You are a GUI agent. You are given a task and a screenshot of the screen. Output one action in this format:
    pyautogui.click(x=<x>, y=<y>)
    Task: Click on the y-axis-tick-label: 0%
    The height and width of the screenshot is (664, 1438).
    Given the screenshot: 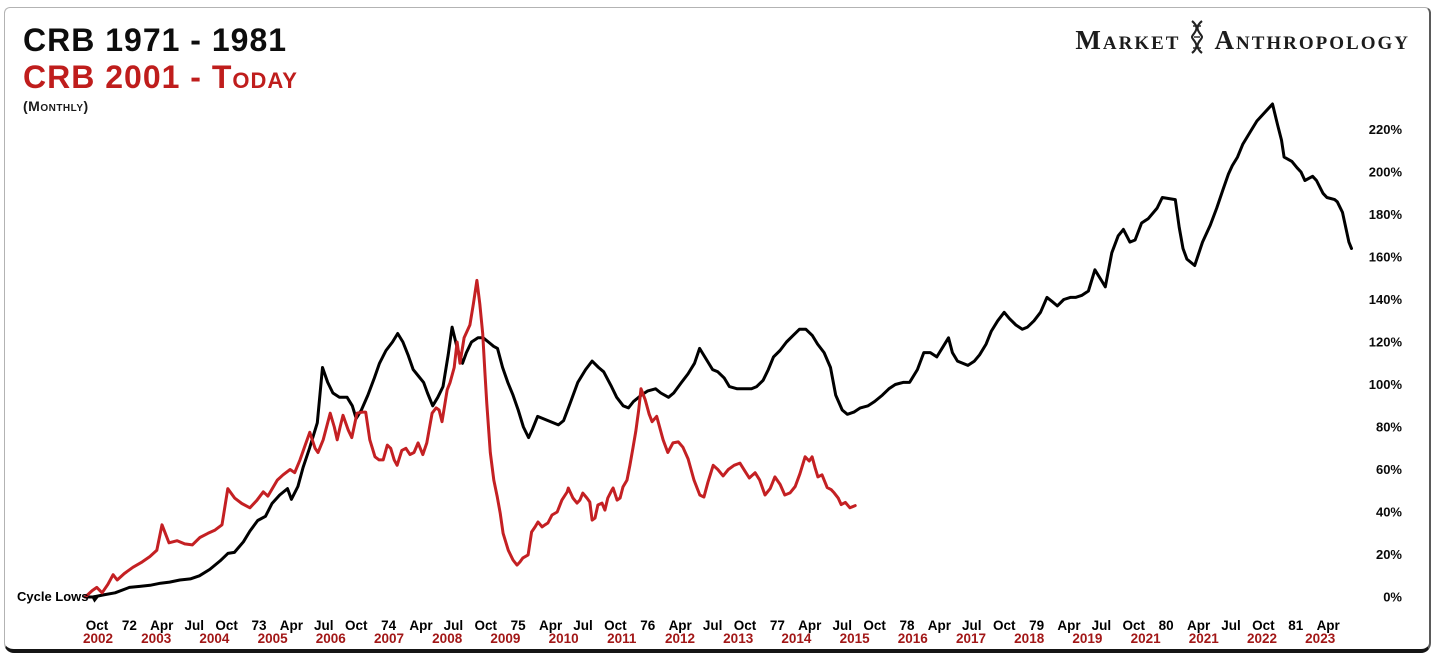 What is the action you would take?
    pyautogui.click(x=1392, y=597)
    